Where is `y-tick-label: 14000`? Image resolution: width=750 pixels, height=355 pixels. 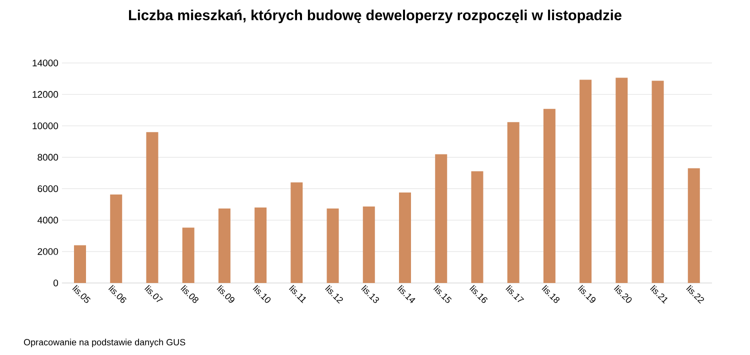
y-tick-label: 14000 is located at coordinates (45, 63).